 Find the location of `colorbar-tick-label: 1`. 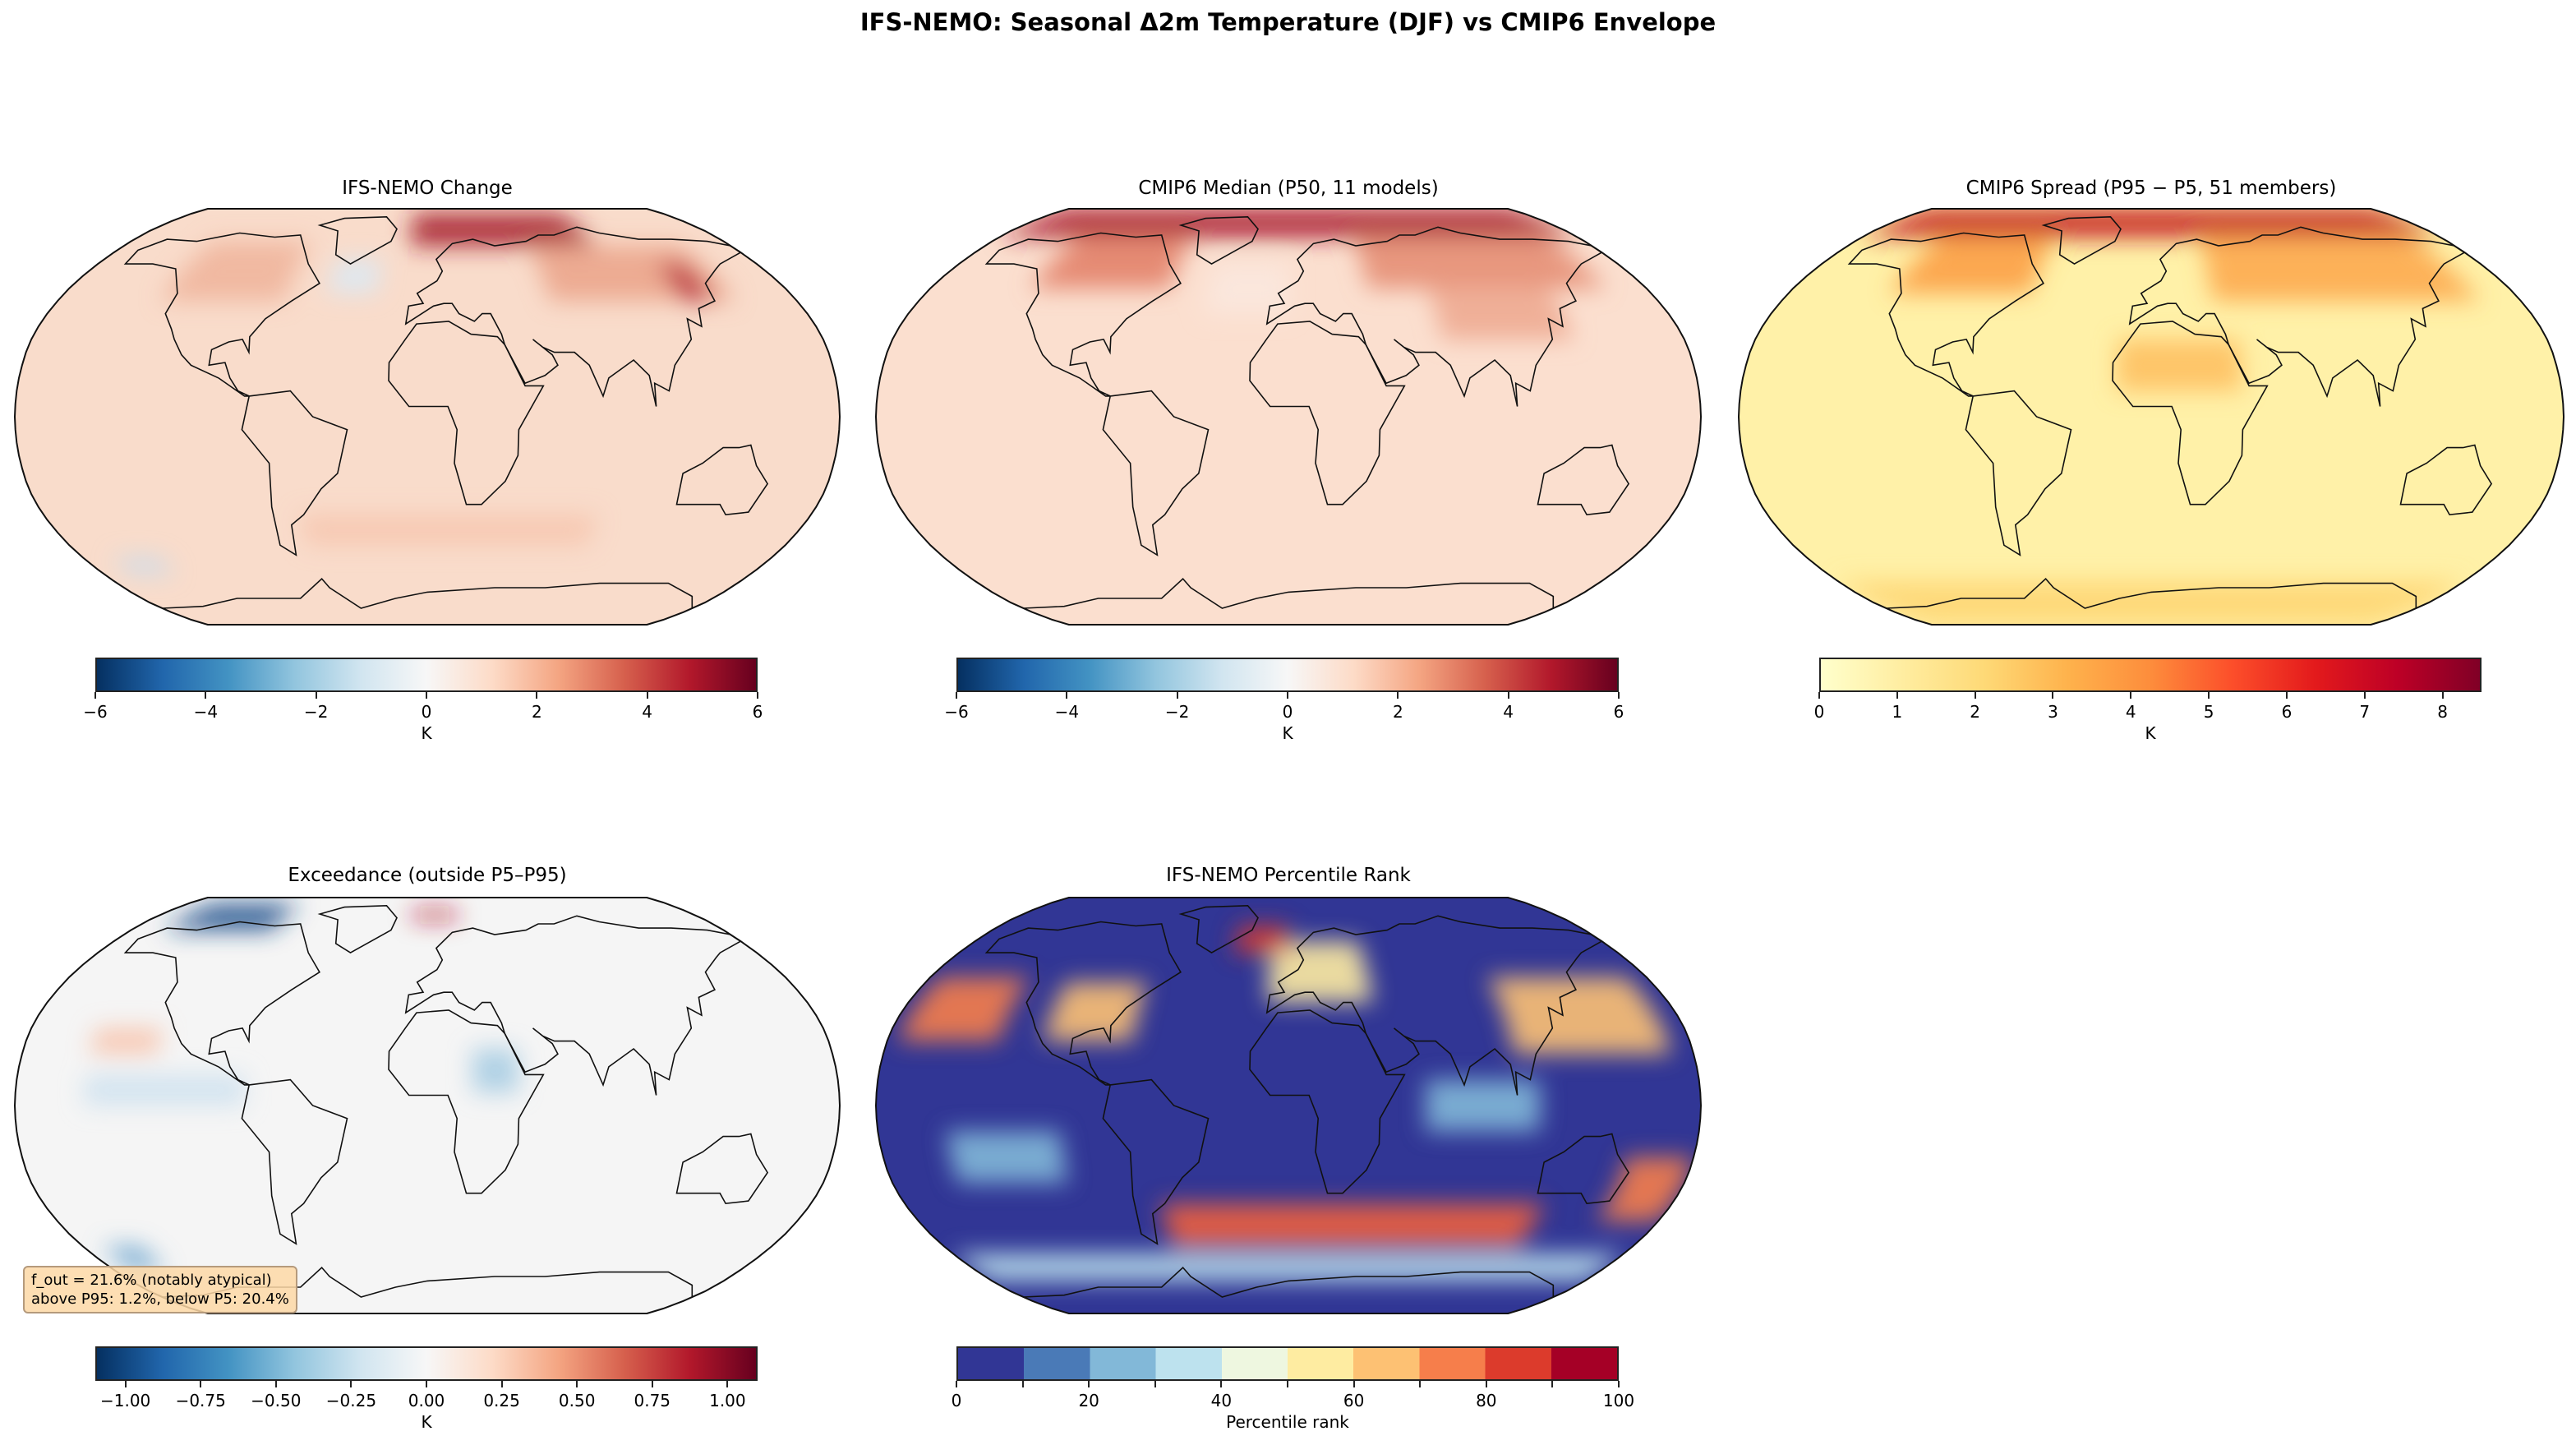

colorbar-tick-label: 1 is located at coordinates (1897, 712).